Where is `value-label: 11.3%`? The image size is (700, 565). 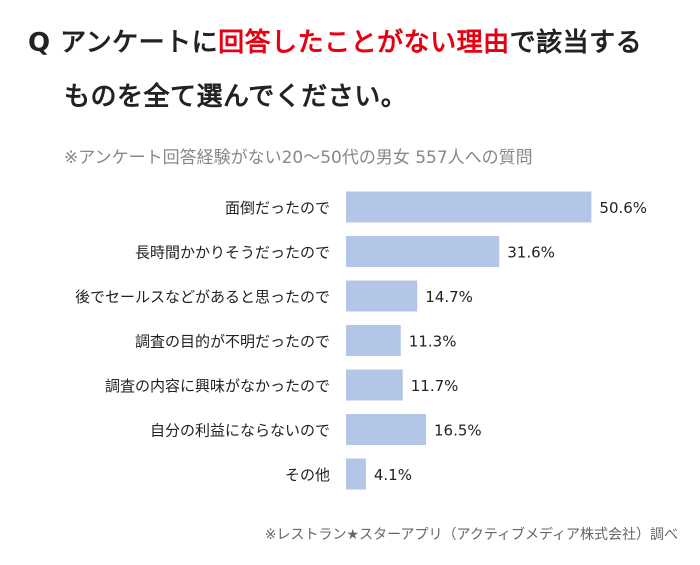 value-label: 11.3% is located at coordinates (433, 342).